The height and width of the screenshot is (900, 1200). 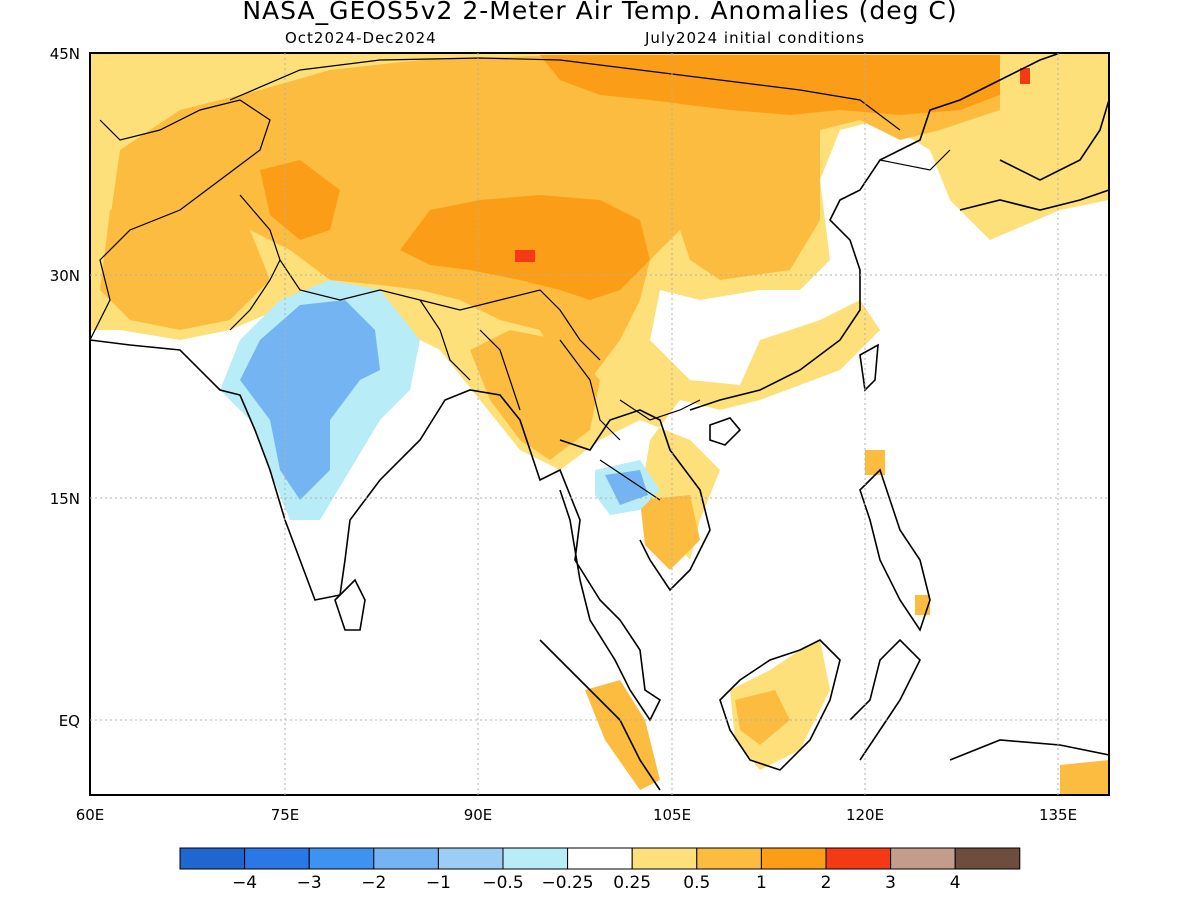 I want to click on colorbar-label: 2, so click(x=826, y=883).